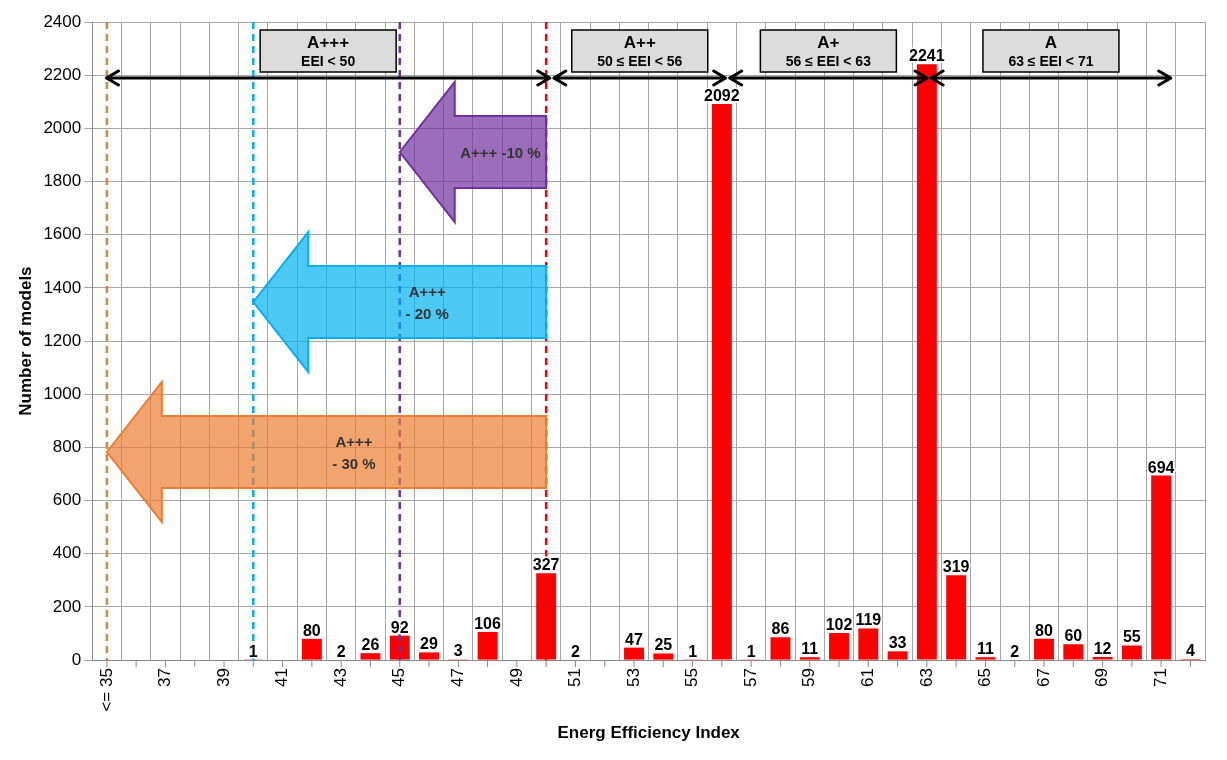 This screenshot has width=1227, height=760. Describe the element at coordinates (640, 51) in the screenshot. I see `annotation: A++ 50 ≤ EEI < 56` at that location.